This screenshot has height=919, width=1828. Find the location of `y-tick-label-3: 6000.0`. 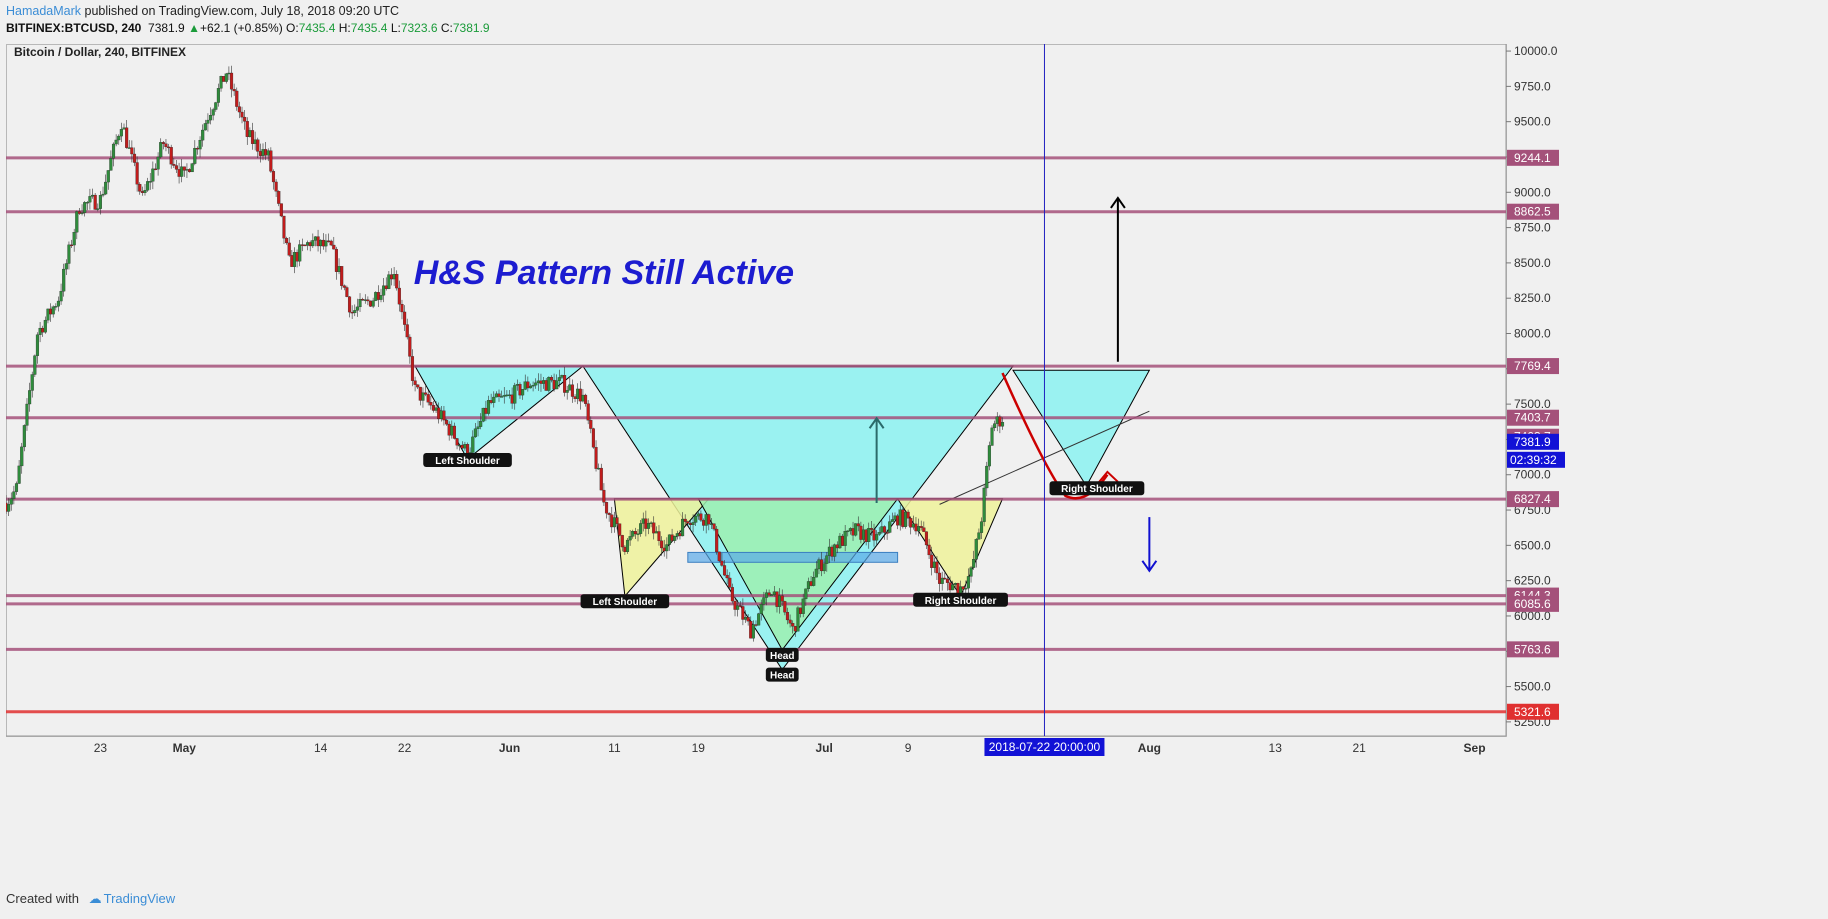

y-tick-label-3: 6000.0 is located at coordinates (1532, 616).